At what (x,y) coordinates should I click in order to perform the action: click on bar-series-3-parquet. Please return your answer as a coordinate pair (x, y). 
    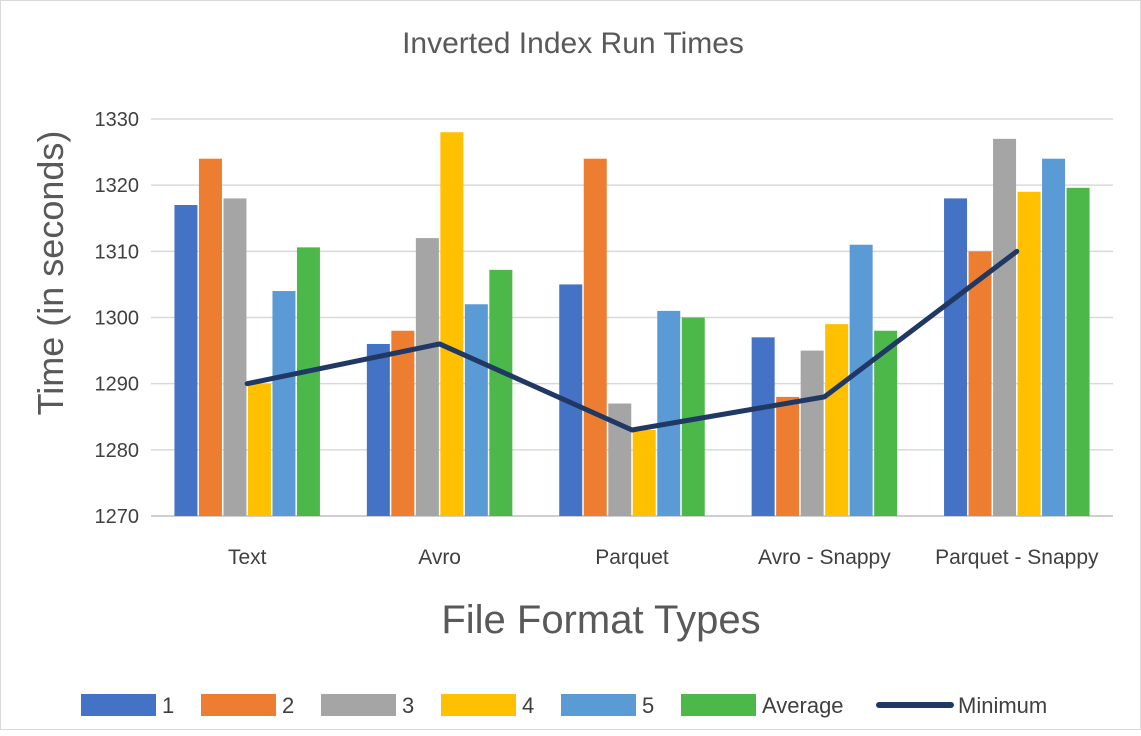
    Looking at the image, I should click on (620, 459).